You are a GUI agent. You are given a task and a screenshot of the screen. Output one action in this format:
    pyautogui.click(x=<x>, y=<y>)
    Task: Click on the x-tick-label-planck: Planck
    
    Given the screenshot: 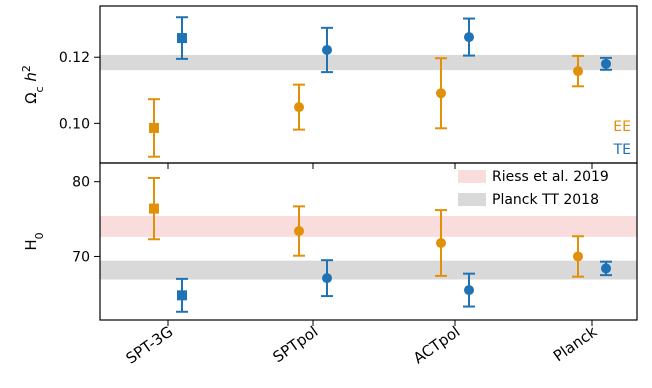 What is the action you would take?
    pyautogui.click(x=575, y=343)
    